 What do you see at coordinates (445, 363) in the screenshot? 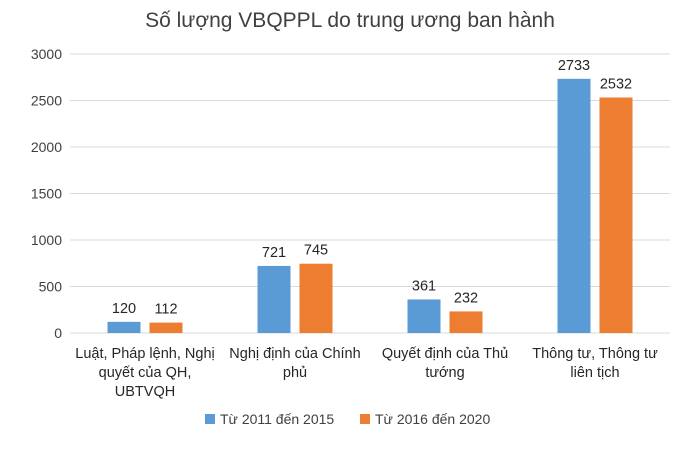
I see `x-category-label: Quyết định của Thủ tướng` at bounding box center [445, 363].